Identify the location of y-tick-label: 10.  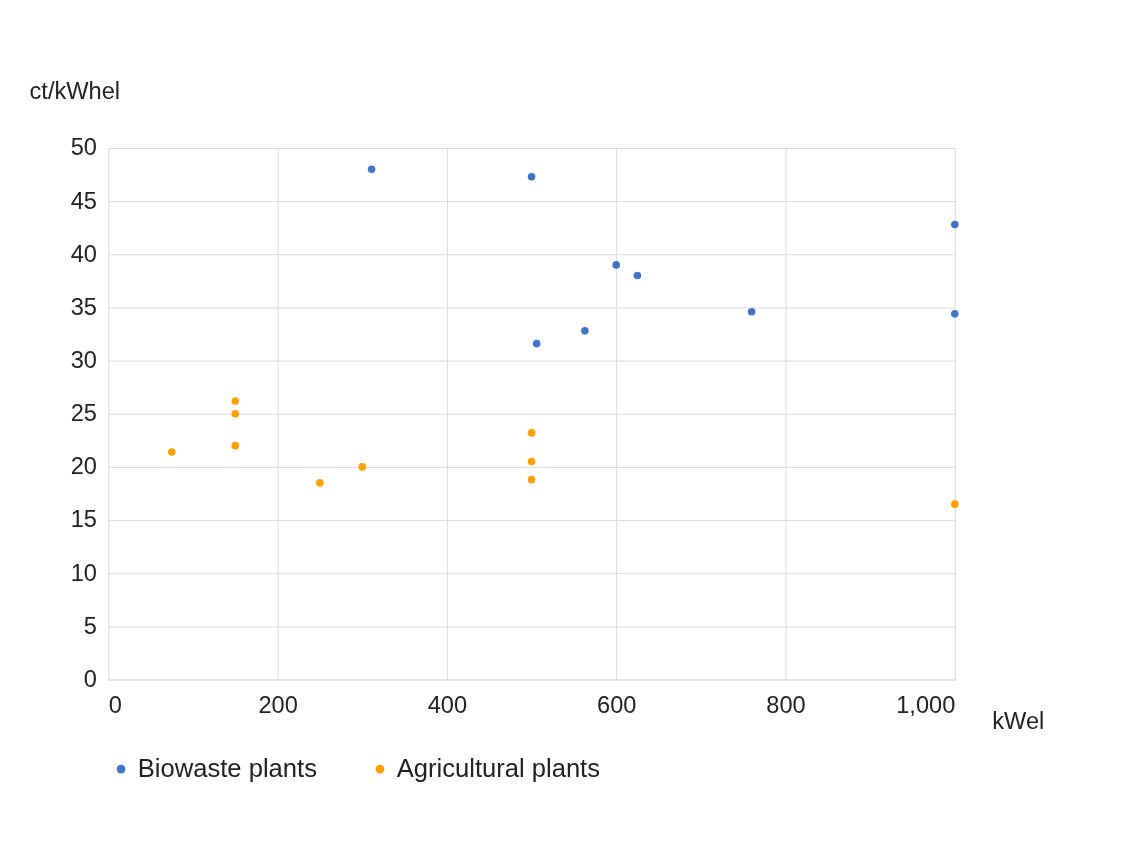
(83, 572).